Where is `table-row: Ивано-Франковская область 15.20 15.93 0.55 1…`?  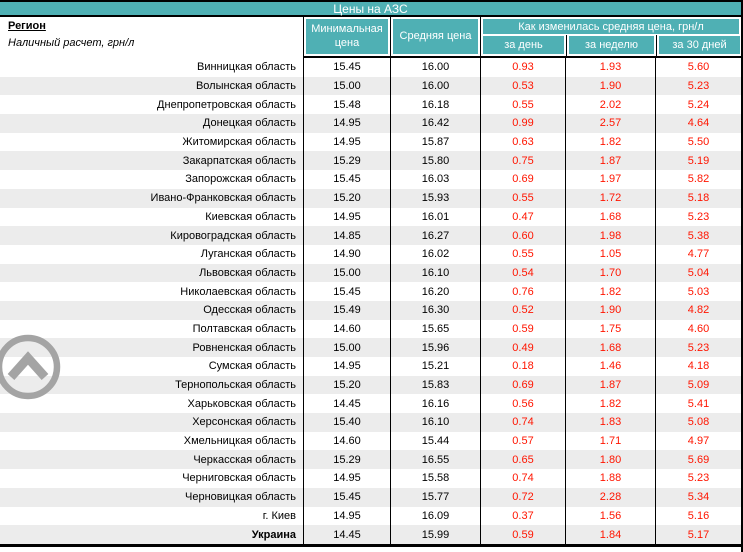
table-row: Ивано-Франковская область 15.20 15.93 0.55 1… is located at coordinates (370, 198).